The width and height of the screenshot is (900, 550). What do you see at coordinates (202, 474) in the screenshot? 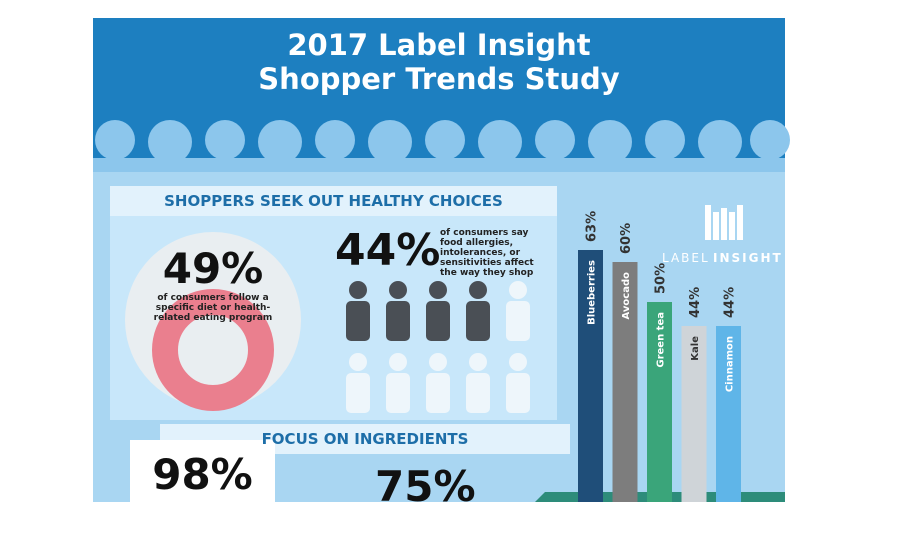
I see `ingredients-left-percent: 98%` at bounding box center [202, 474].